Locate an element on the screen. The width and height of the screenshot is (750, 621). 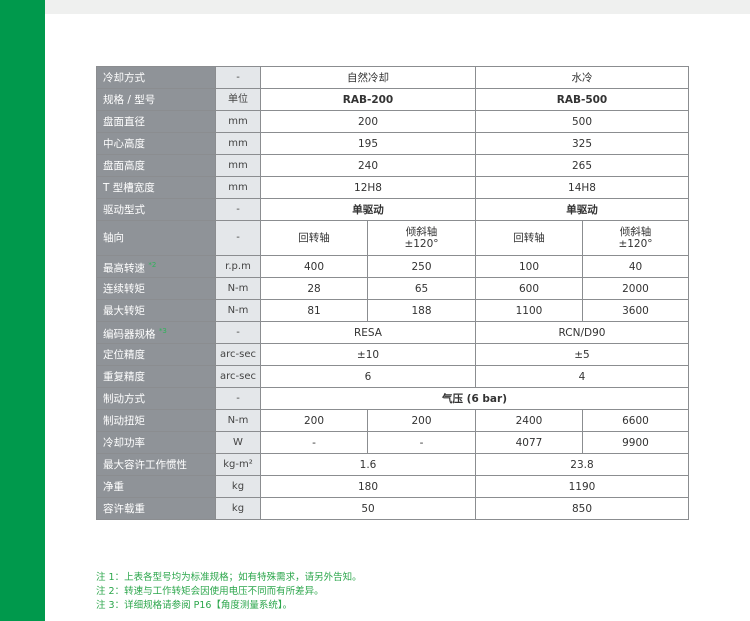
row-label: T 型槽宽度 is located at coordinates (156, 187).